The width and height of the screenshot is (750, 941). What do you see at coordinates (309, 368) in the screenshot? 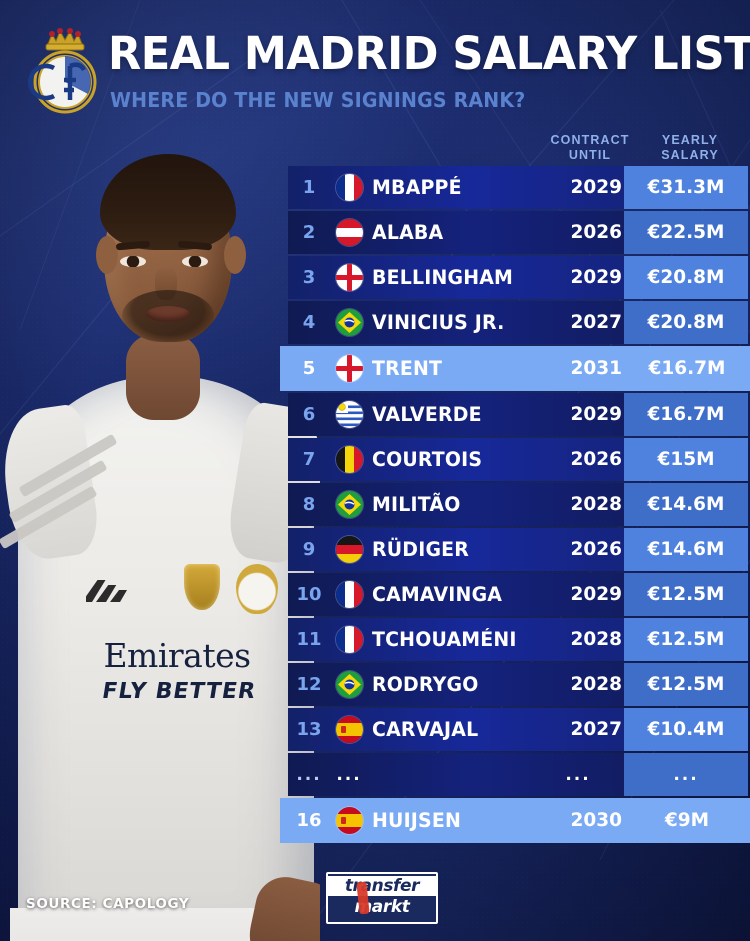
I see `row-rank: 5` at bounding box center [309, 368].